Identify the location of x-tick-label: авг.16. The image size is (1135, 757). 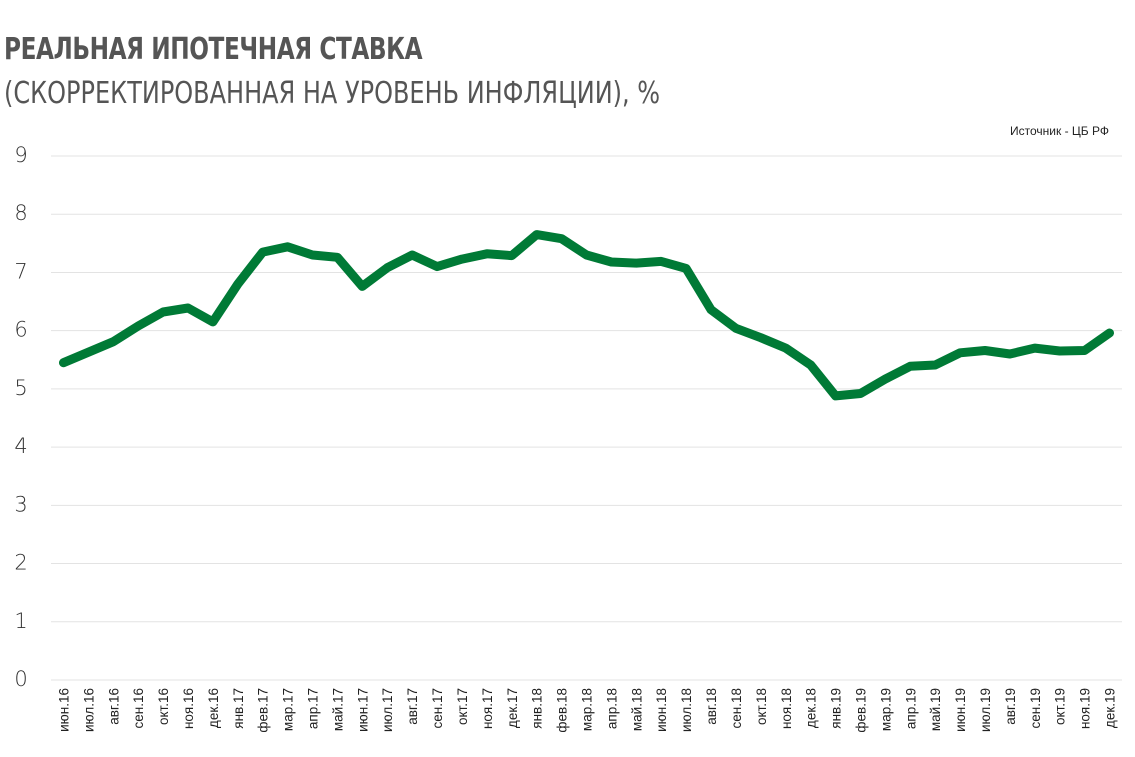
(113, 706).